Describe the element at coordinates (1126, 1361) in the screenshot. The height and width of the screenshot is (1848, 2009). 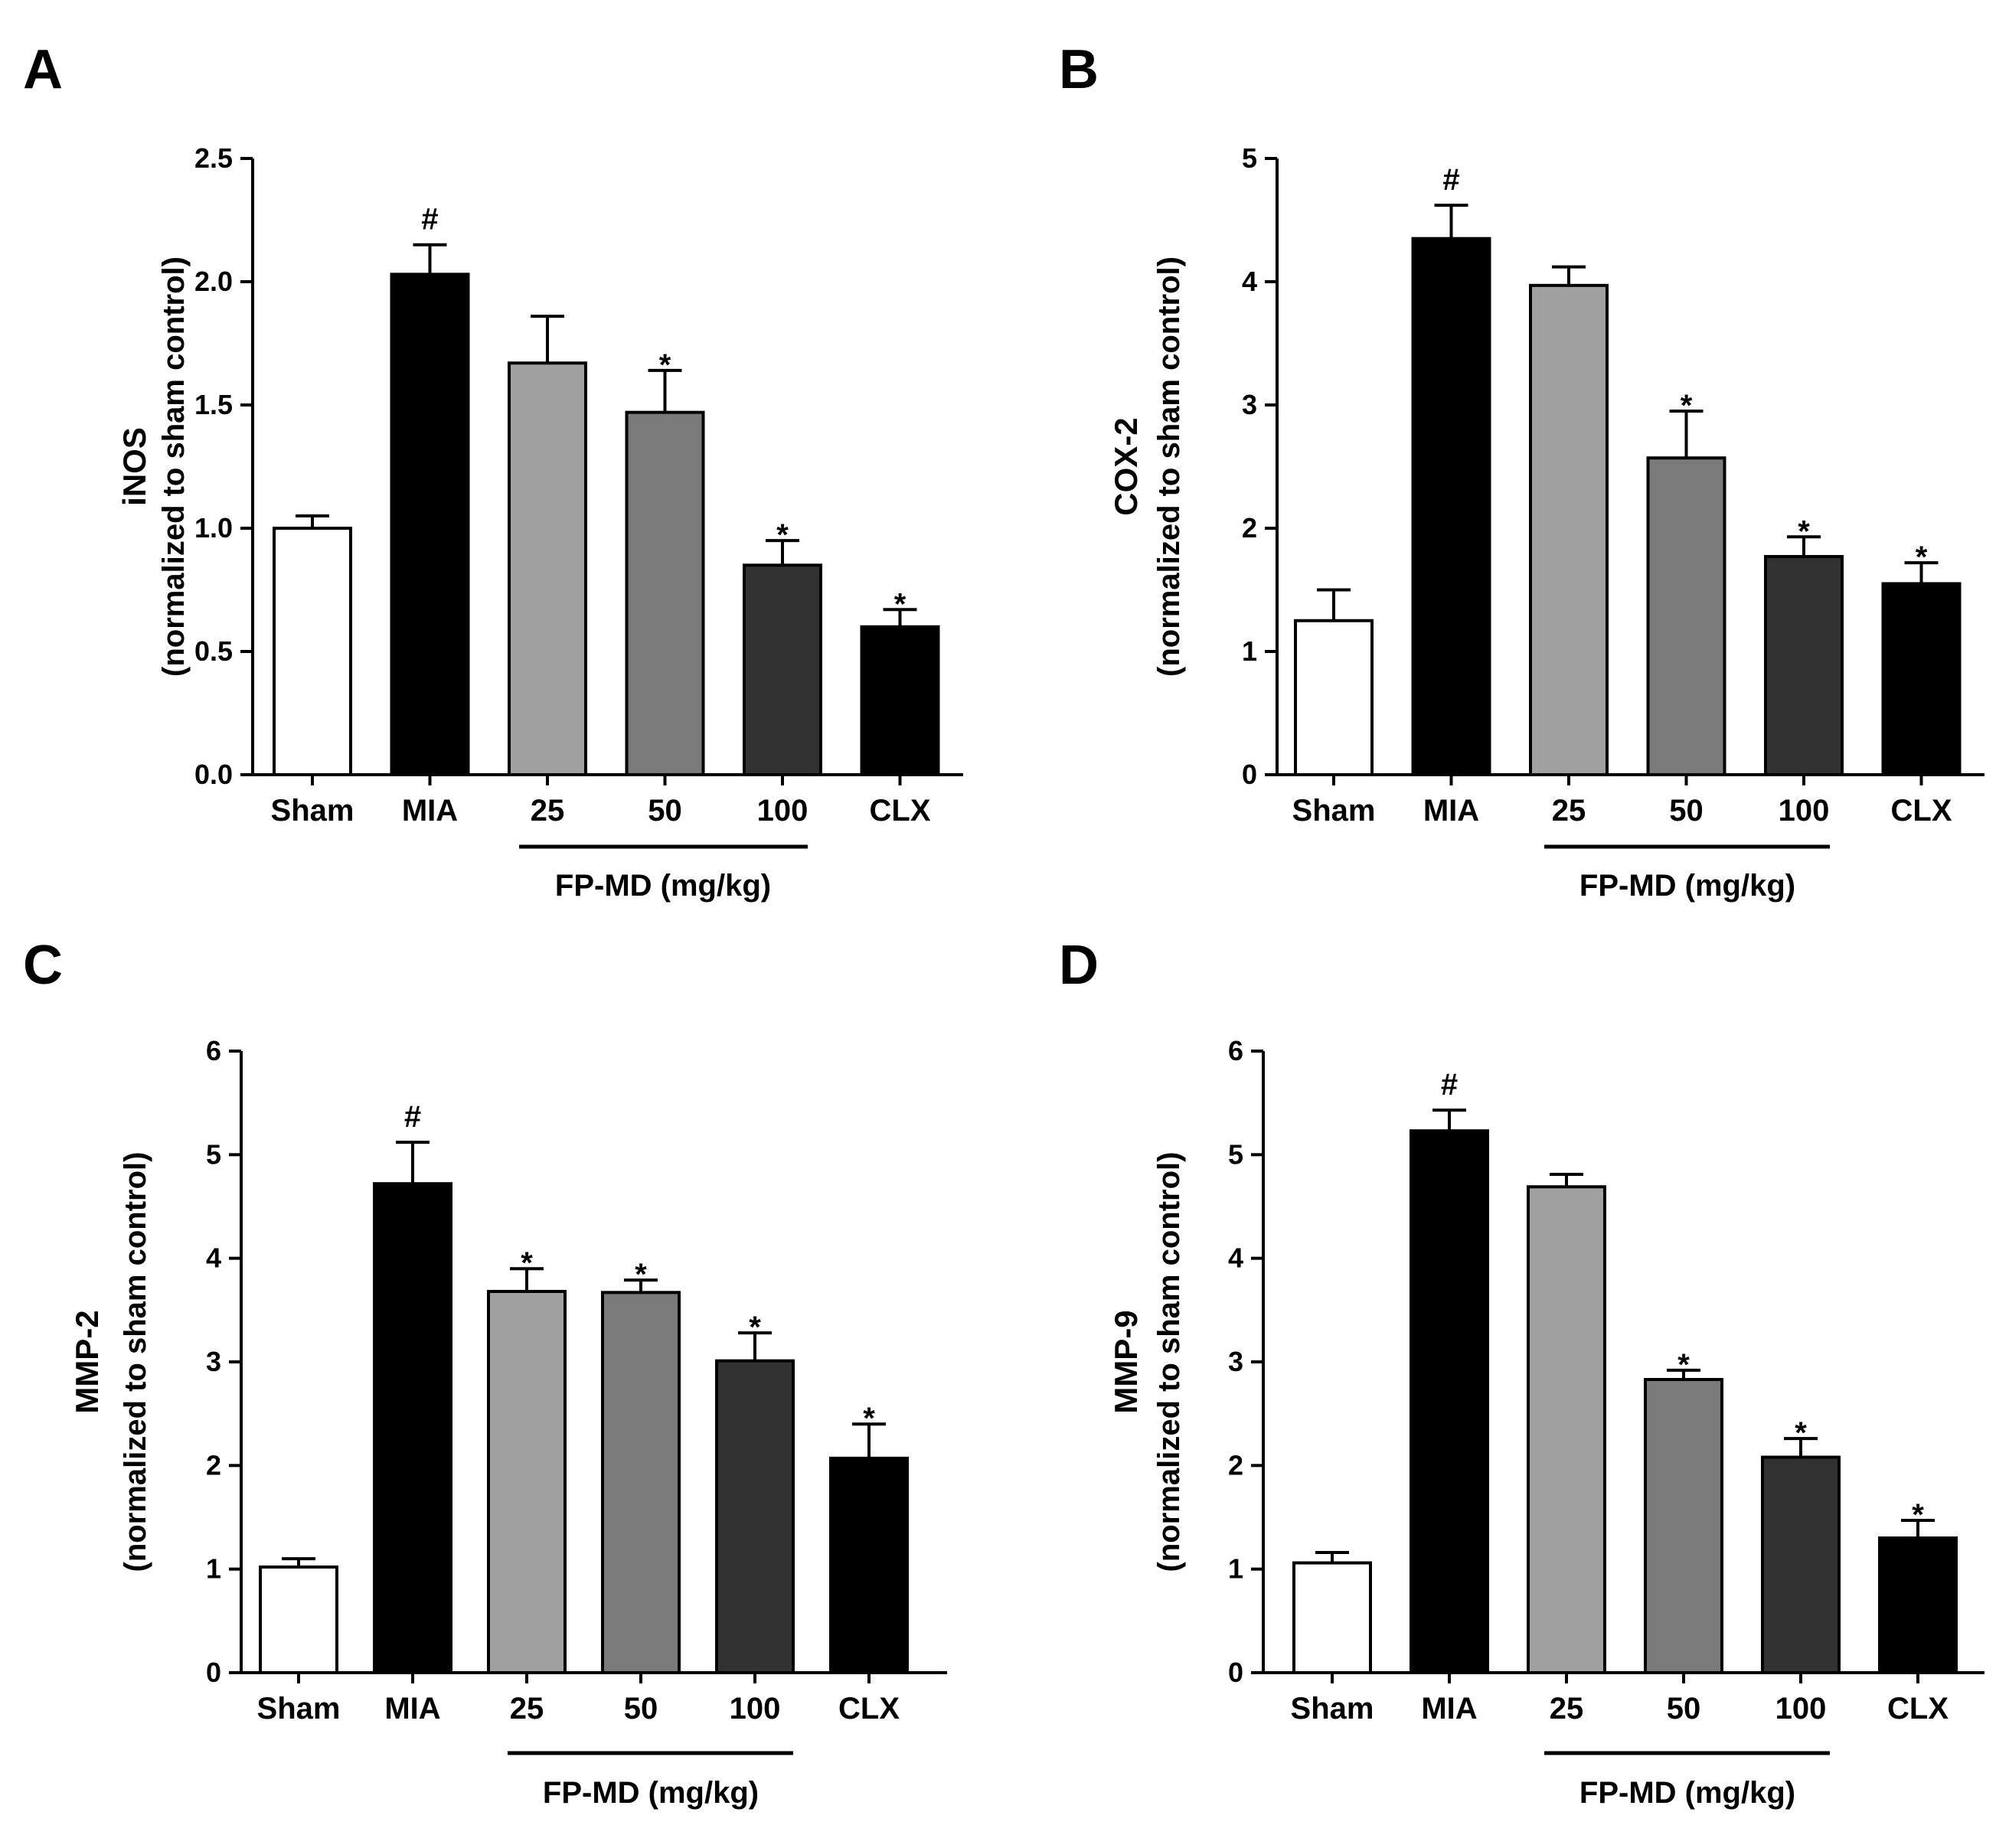
I see `y-axis-title: MMP-9` at that location.